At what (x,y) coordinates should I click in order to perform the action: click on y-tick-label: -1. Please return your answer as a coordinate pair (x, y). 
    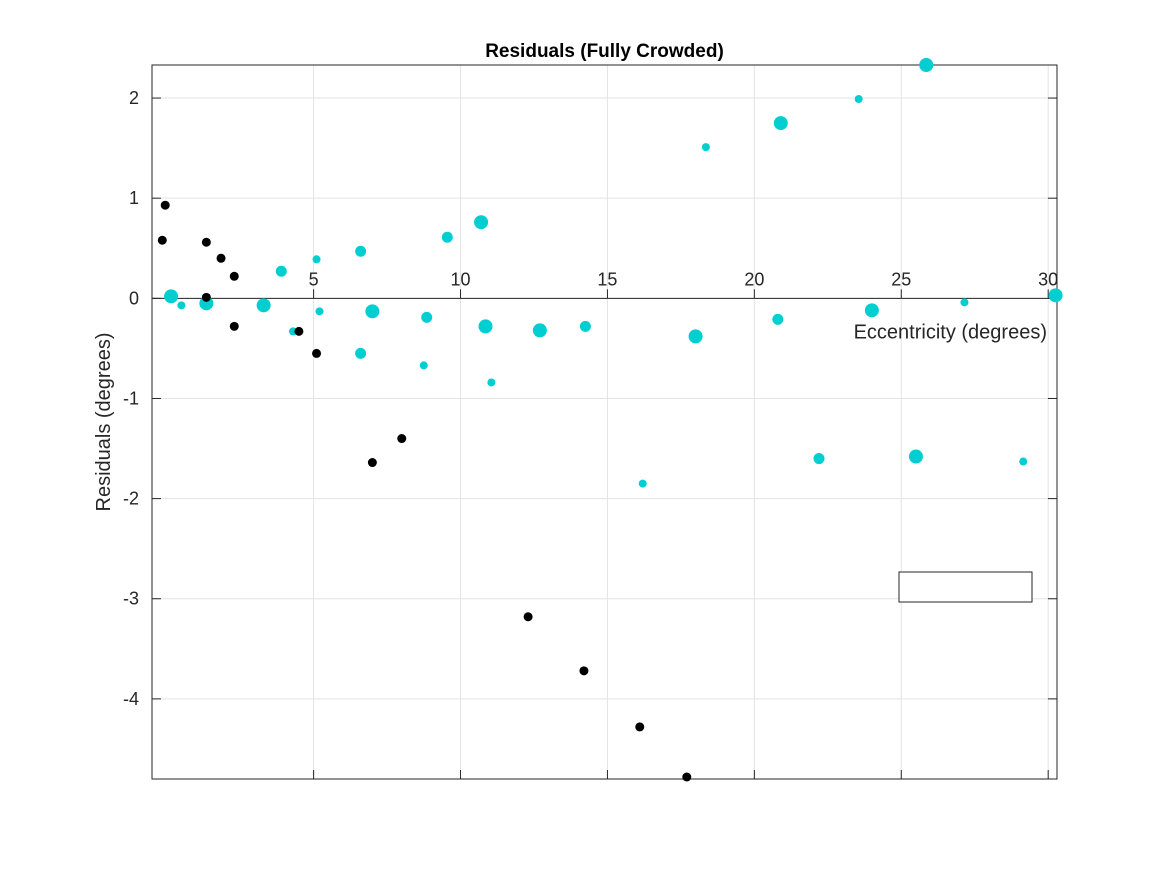
    Looking at the image, I should click on (131, 398).